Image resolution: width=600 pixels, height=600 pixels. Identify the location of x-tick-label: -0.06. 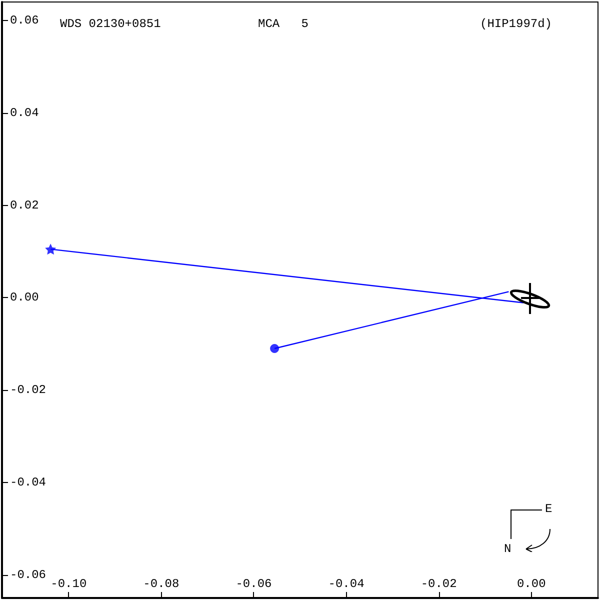
(254, 584).